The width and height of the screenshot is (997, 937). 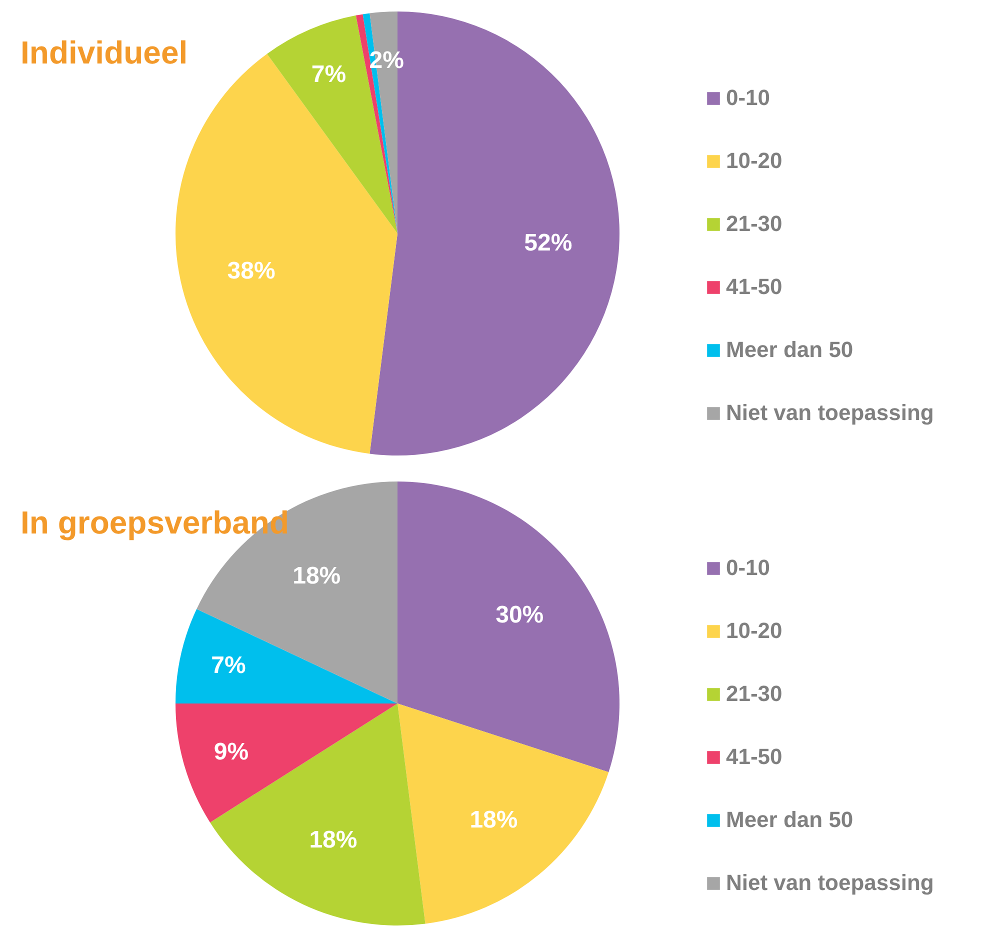 What do you see at coordinates (748, 98) in the screenshot?
I see `legend-label: 0-10` at bounding box center [748, 98].